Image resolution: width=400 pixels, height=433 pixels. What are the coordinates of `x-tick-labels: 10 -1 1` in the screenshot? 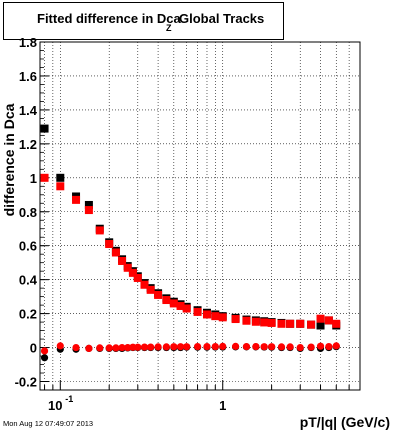 It's located at (137, 403).